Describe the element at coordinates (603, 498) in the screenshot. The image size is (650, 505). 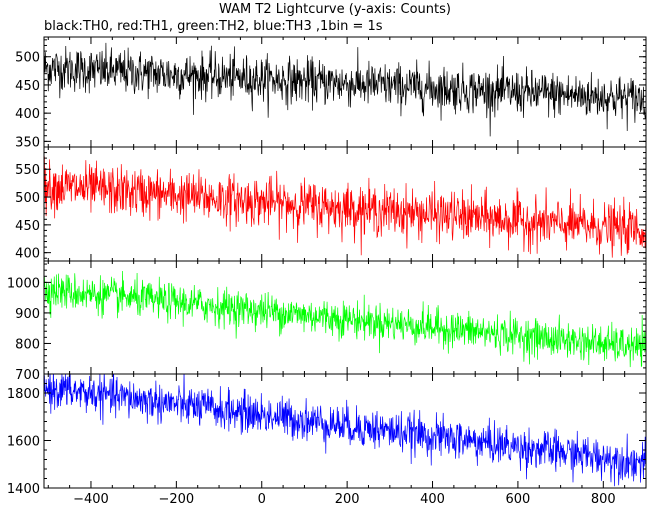
I see `x-tick-label: 800` at that location.